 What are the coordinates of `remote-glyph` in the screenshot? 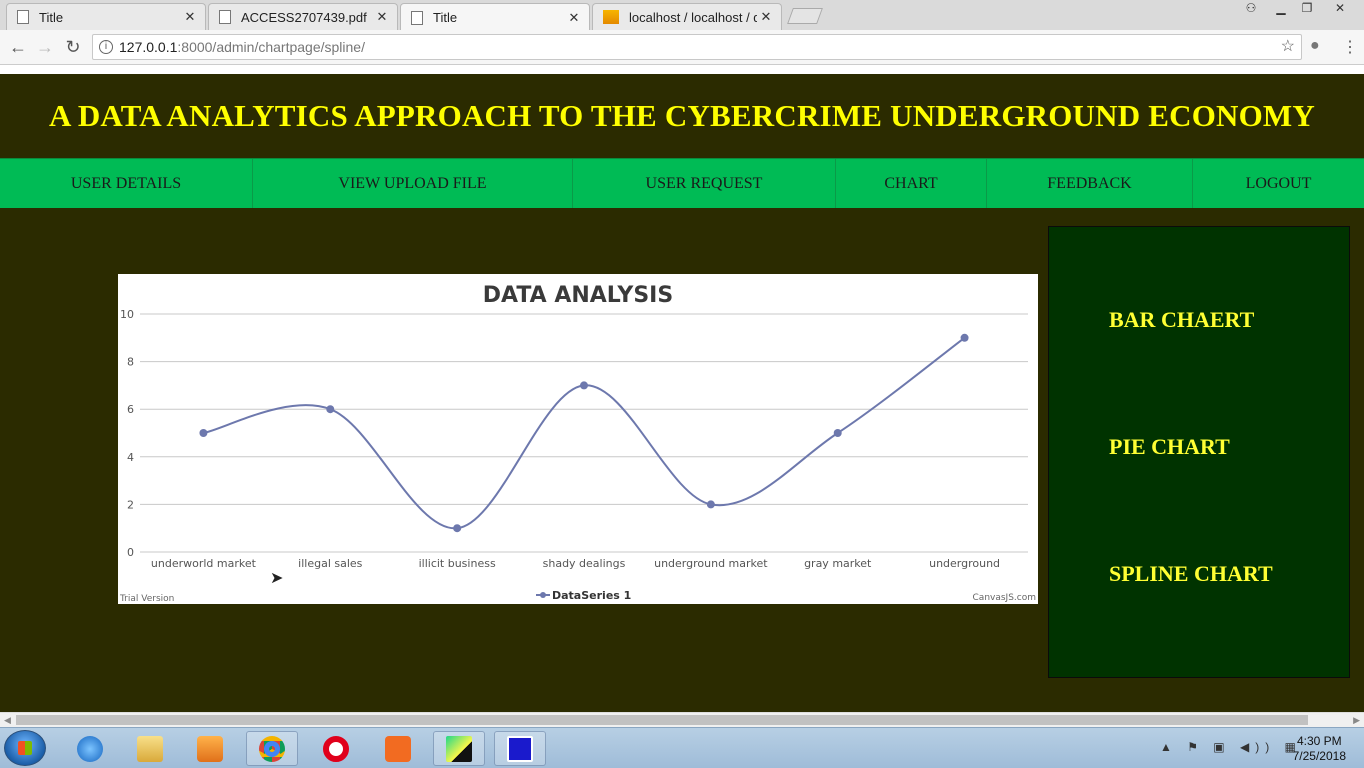 It's located at (520, 748).